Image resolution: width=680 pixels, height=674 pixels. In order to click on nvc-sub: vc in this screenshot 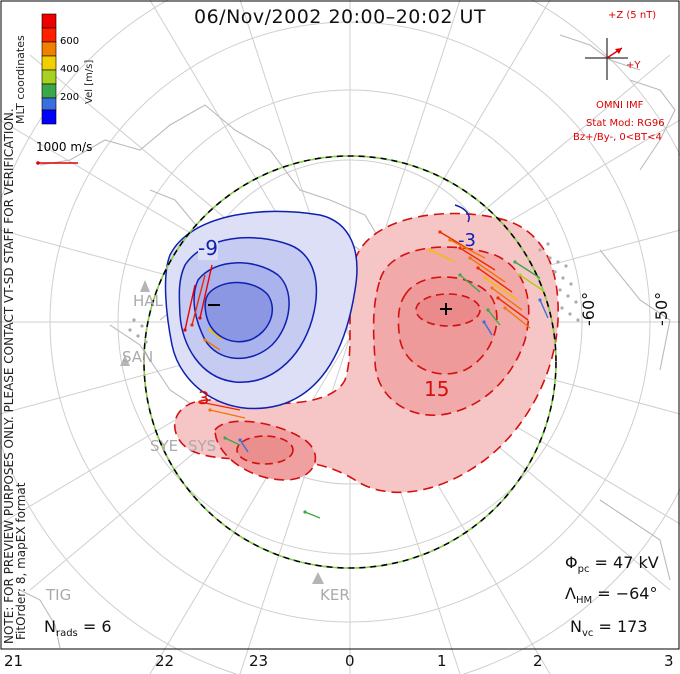, I will do `click(587, 634)`.